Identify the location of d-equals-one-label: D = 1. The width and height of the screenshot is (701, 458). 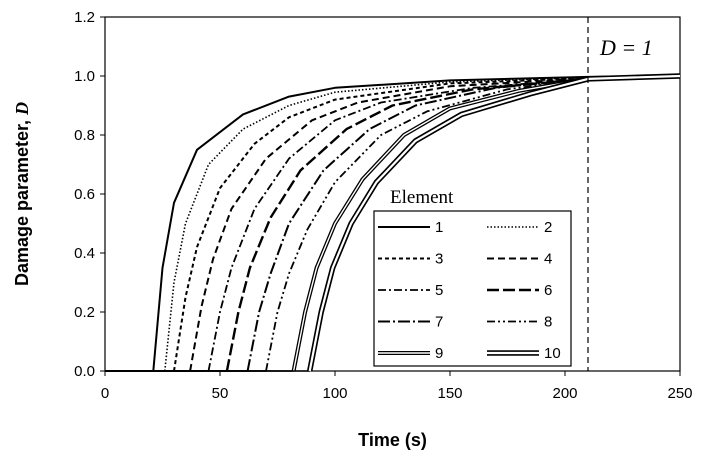
(626, 47).